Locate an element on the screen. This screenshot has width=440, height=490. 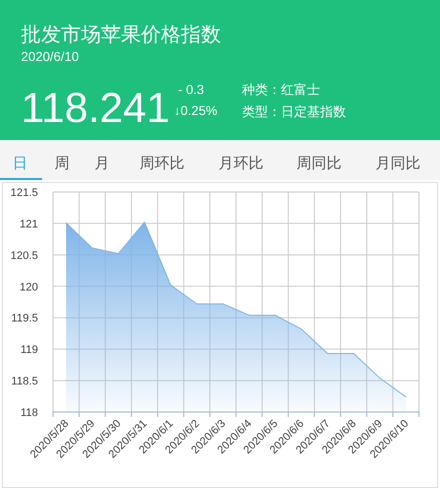
y-tick-label: 120 is located at coordinates (29, 287).